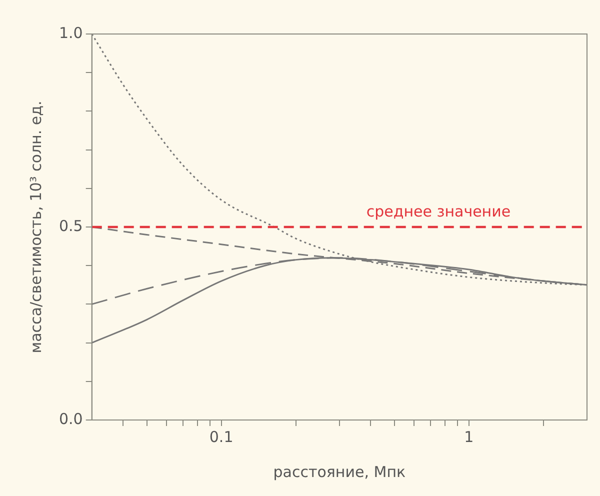  I want to click on x-tick-label: 1, so click(469, 437).